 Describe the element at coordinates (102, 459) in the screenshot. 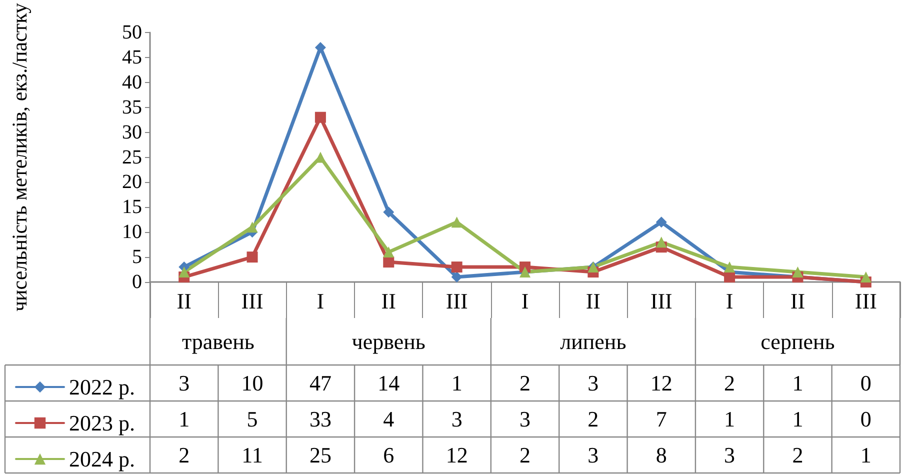

I see `legend-label: 2024 р.` at that location.